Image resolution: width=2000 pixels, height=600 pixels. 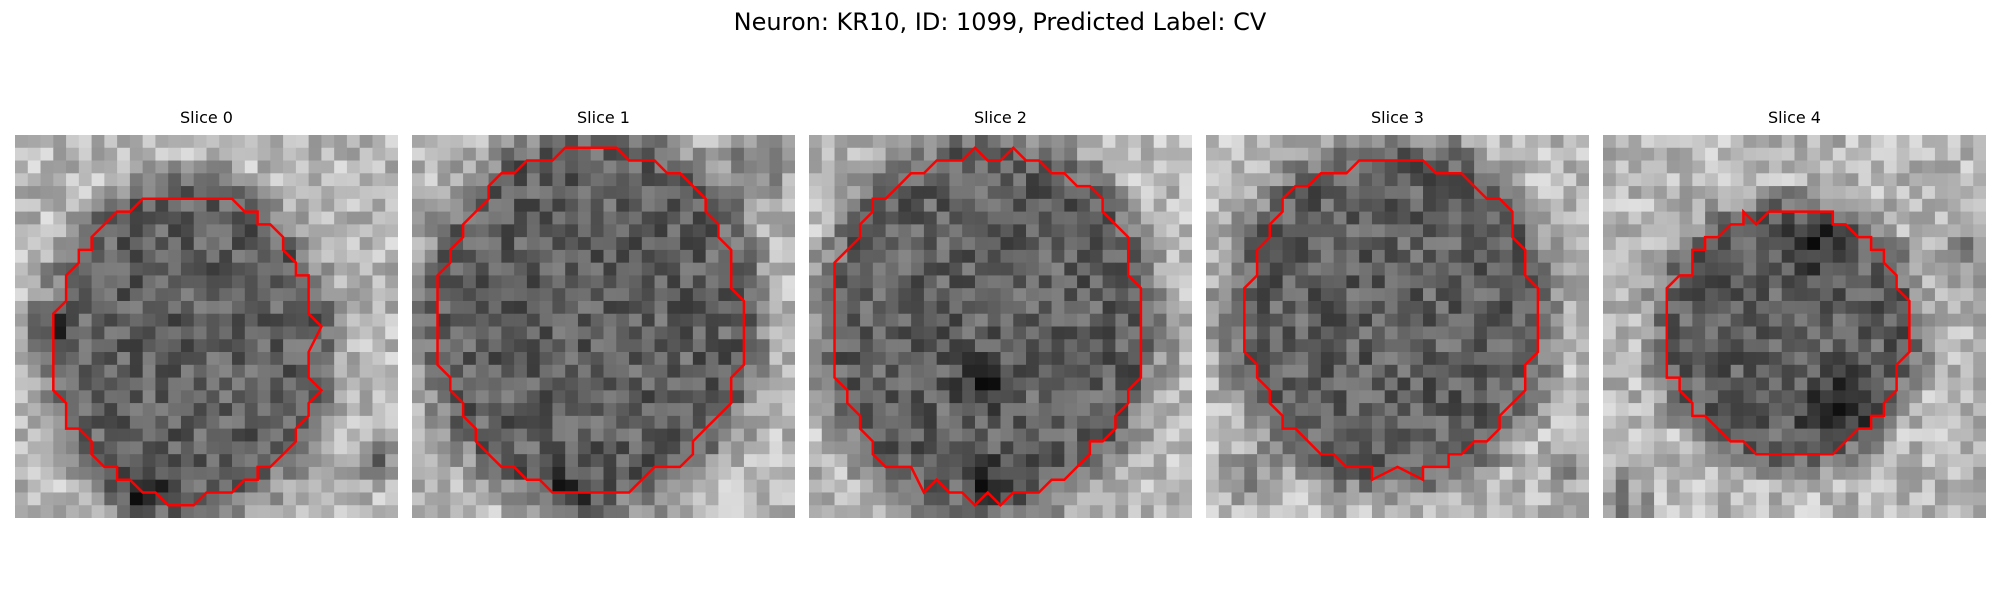 What do you see at coordinates (1397, 117) in the screenshot?
I see `slice-title: Slice 3` at bounding box center [1397, 117].